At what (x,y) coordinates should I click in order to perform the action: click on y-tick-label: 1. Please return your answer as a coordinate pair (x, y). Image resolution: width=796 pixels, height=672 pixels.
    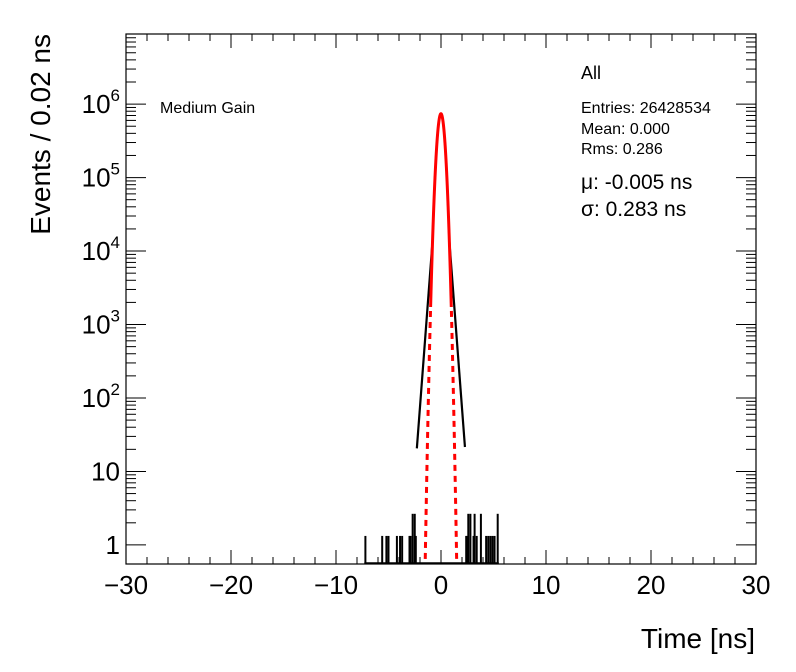
    Looking at the image, I should click on (113, 545).